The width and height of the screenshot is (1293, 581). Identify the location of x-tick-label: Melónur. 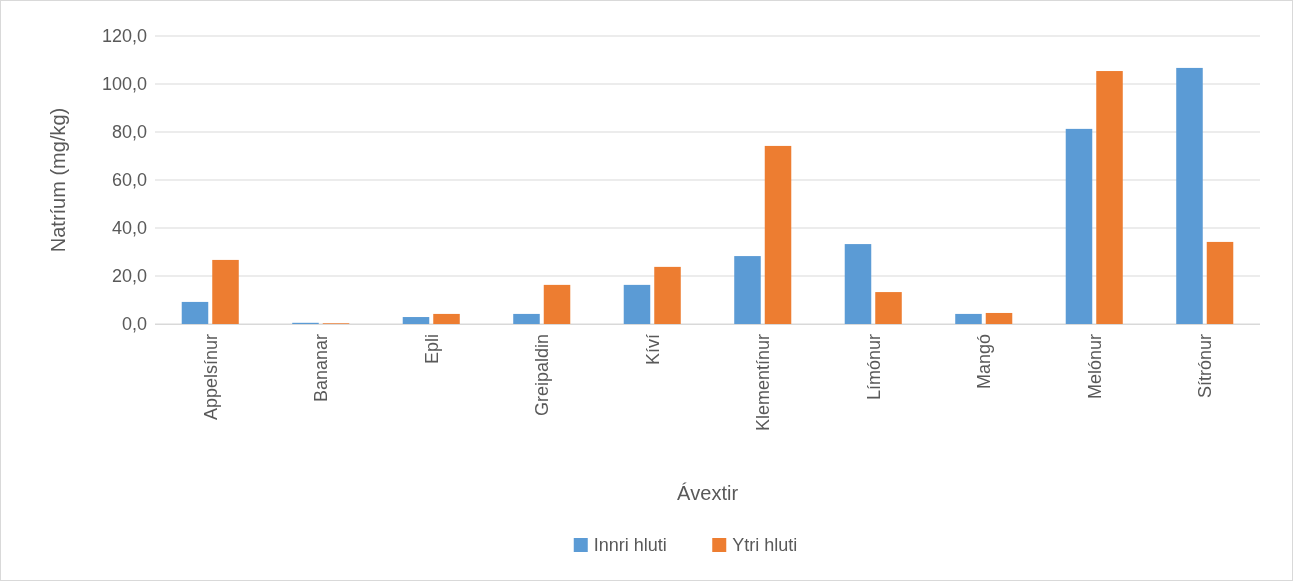
(1094, 367).